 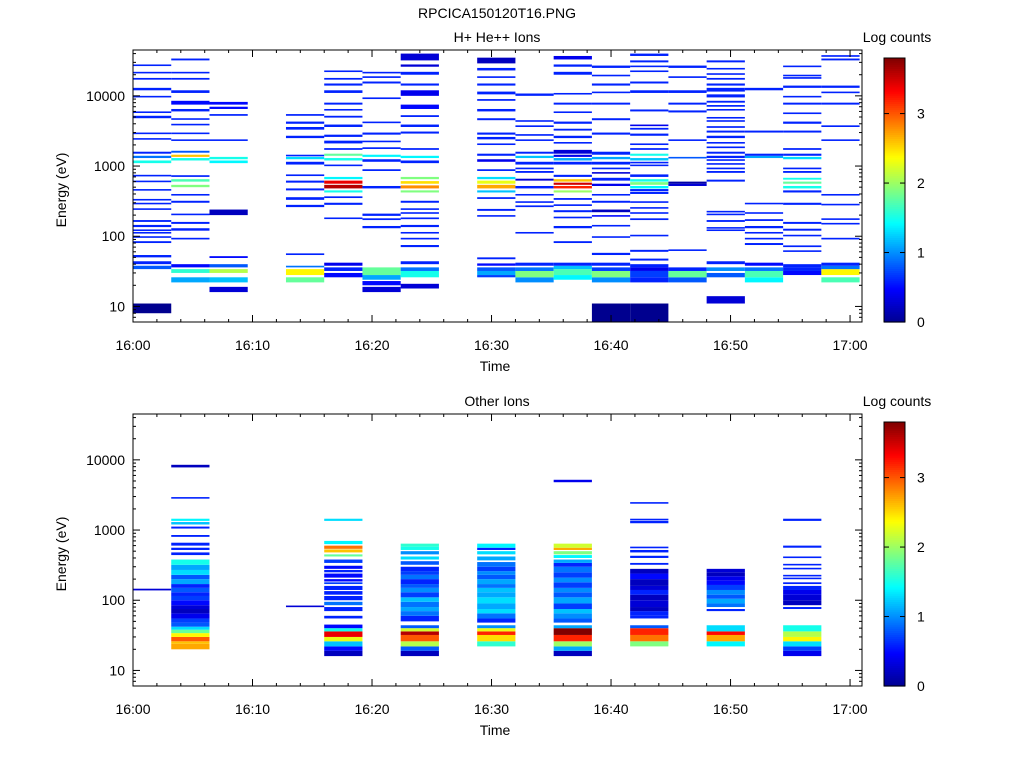 I want to click on colorbar-label: Log counts, so click(x=897, y=37).